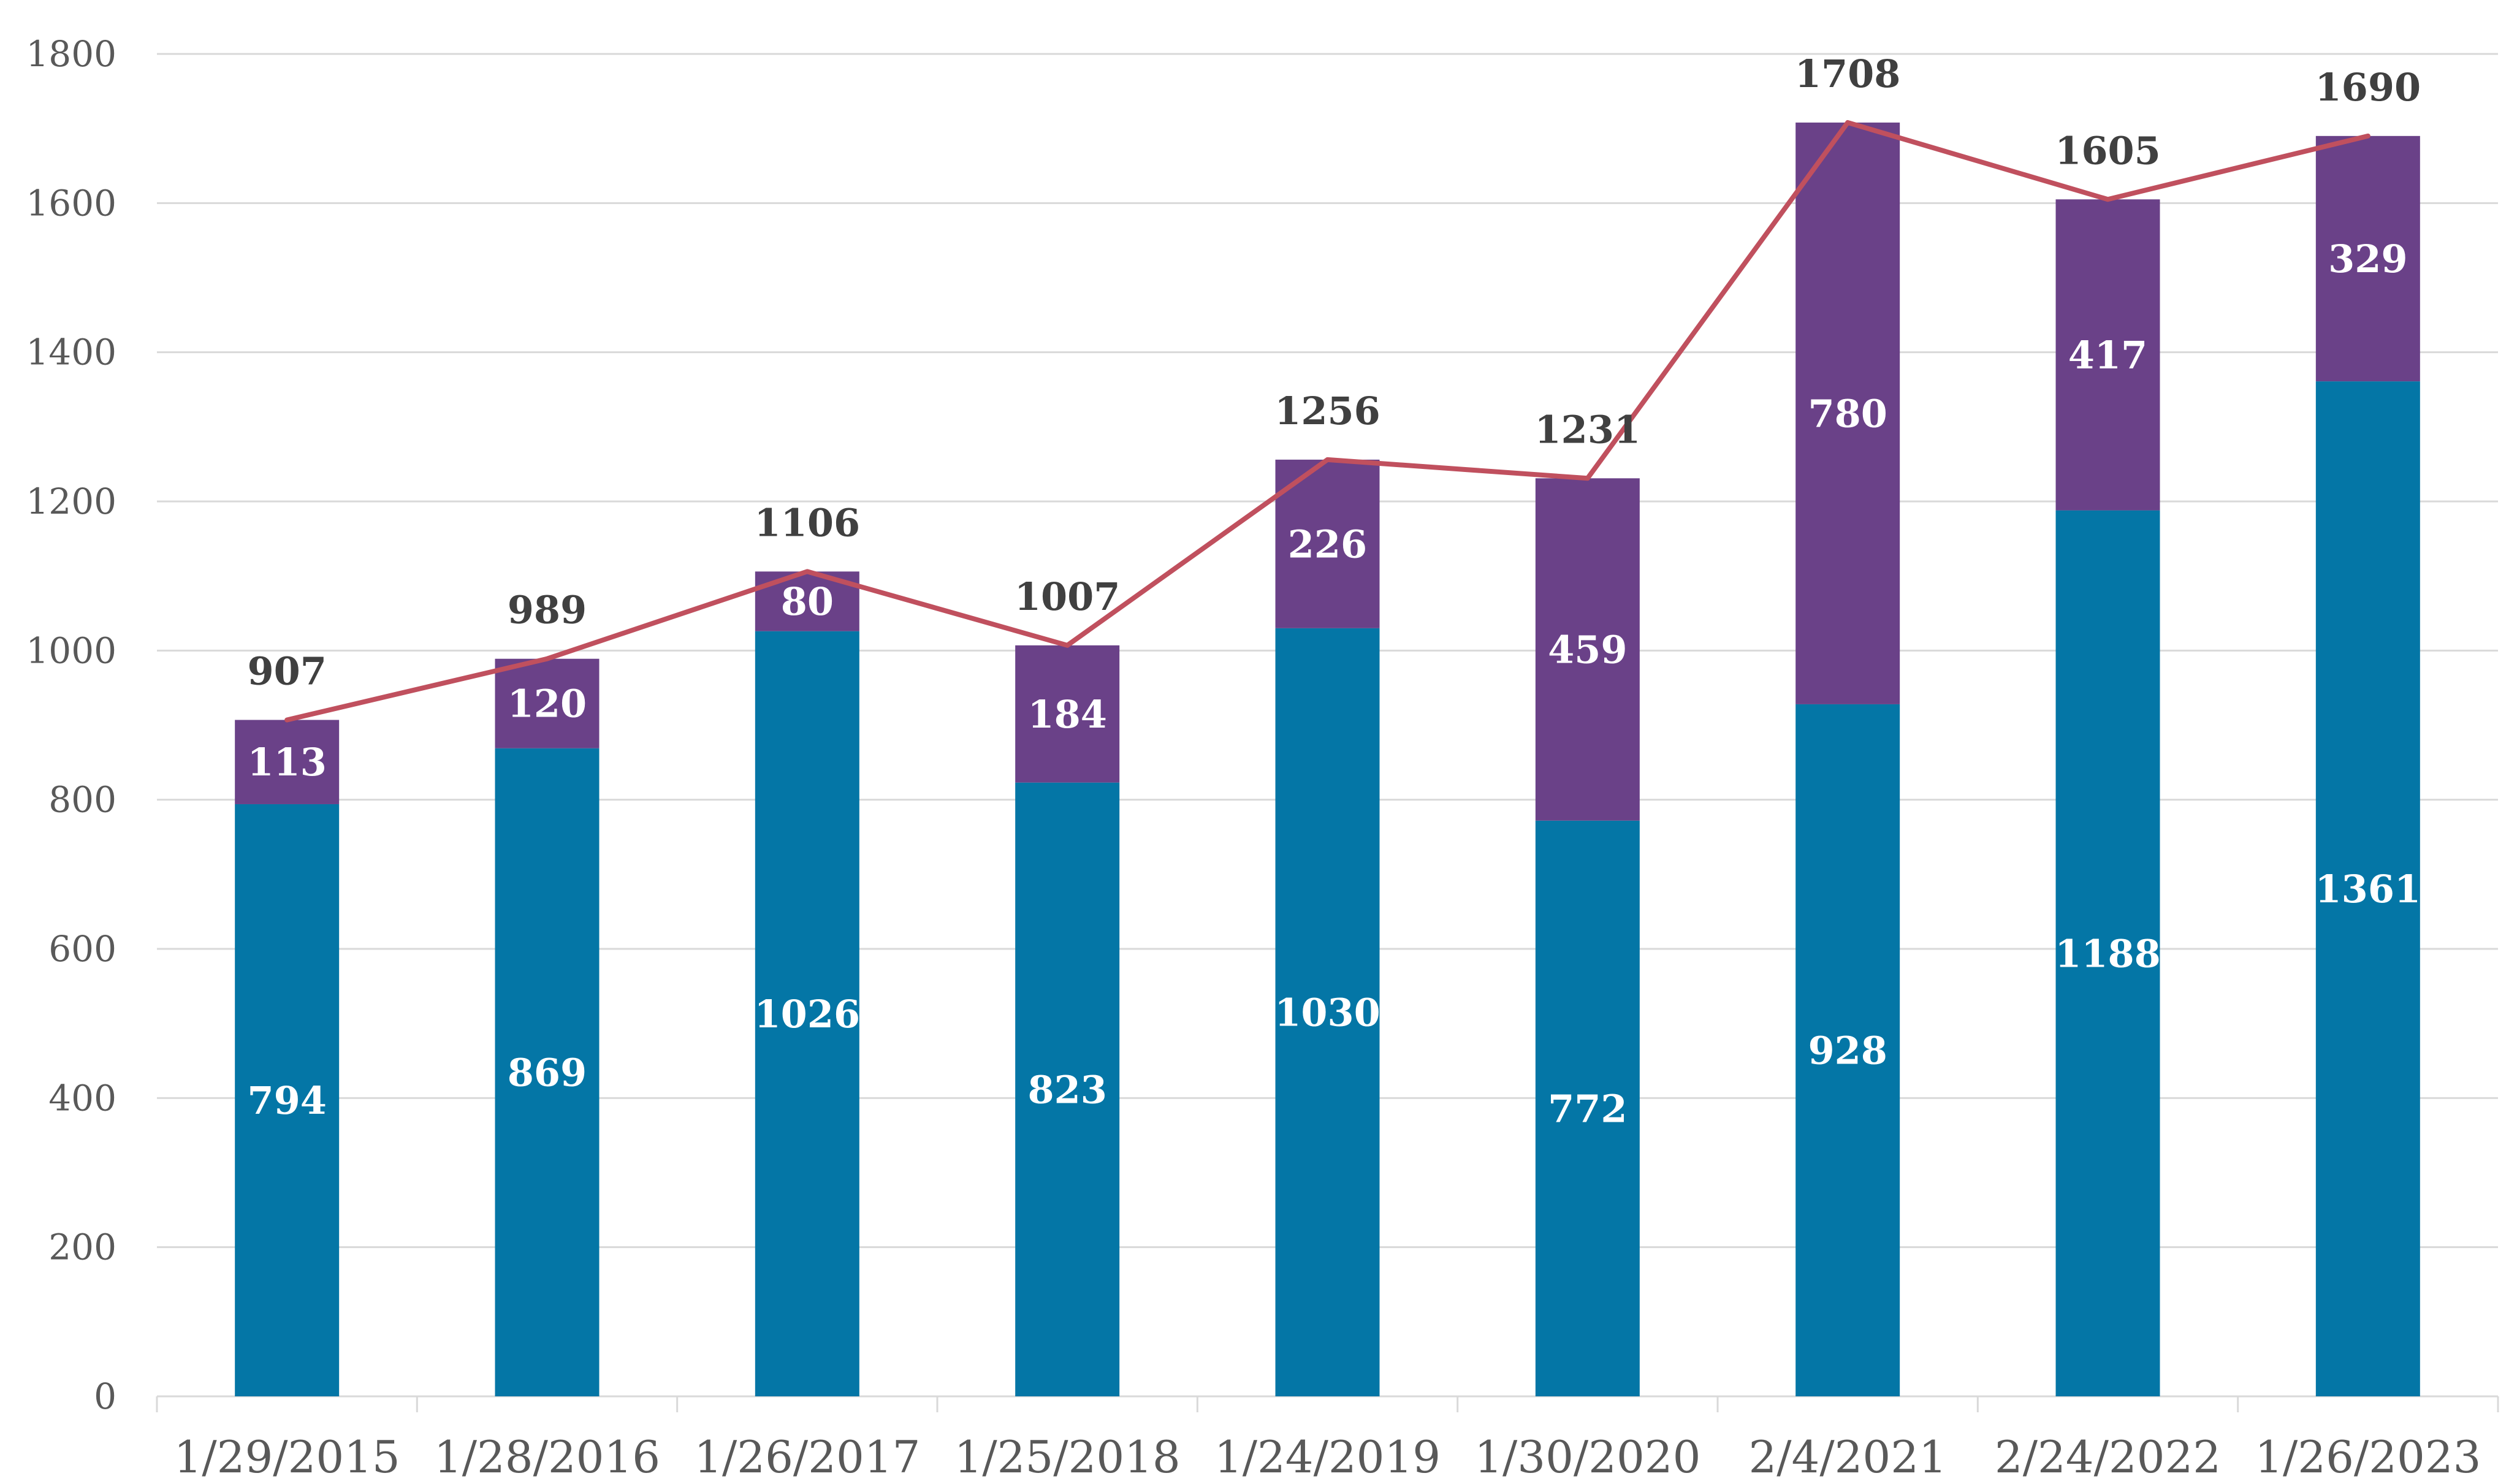 Image resolution: width=2517 pixels, height=1484 pixels. Describe the element at coordinates (71, 54) in the screenshot. I see `y-tick-label: 1800` at that location.